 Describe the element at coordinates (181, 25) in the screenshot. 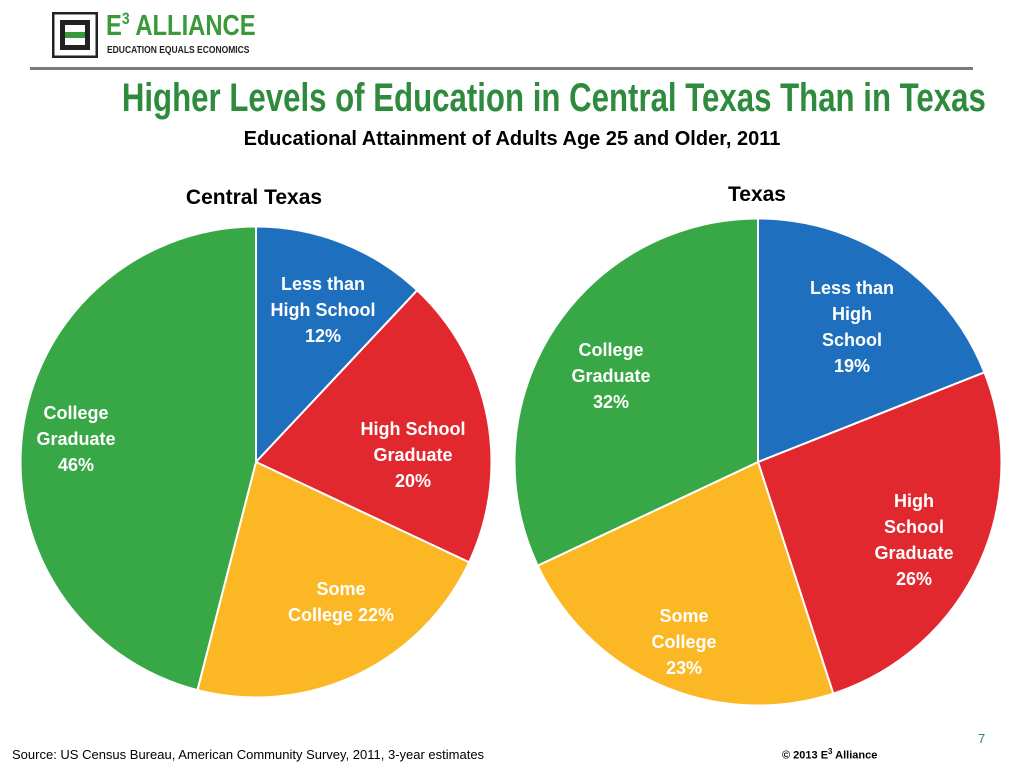

I see `logo-name: E3 ALLIANCE` at that location.